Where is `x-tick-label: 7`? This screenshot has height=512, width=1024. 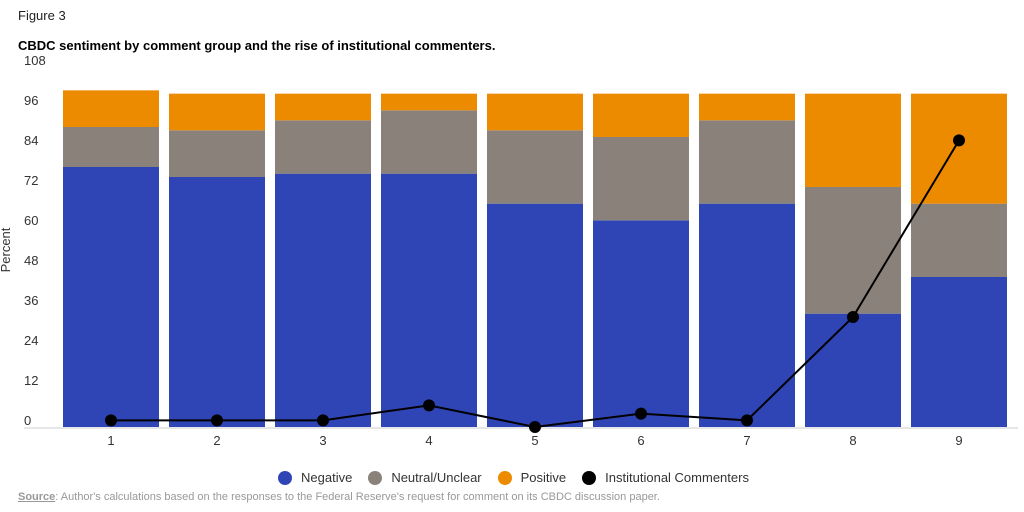 x-tick-label: 7 is located at coordinates (746, 440).